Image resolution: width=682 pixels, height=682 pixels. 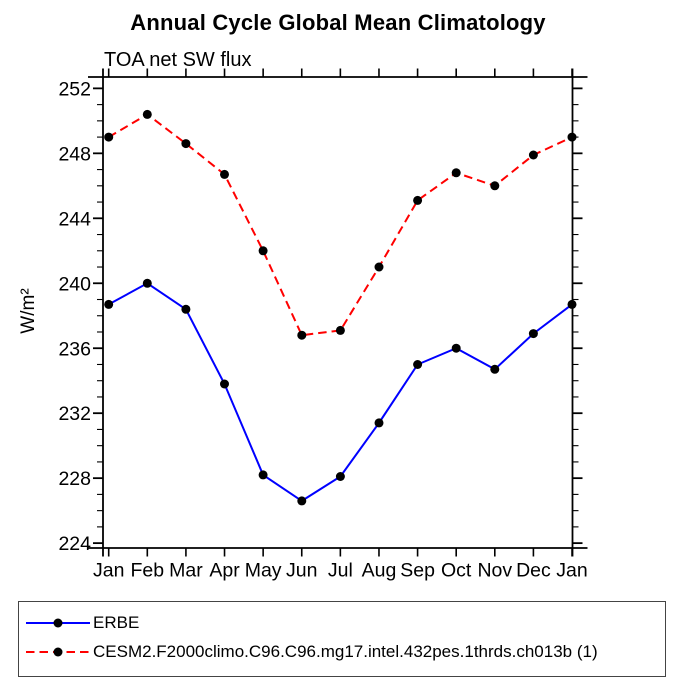 I want to click on x-tick-label: Nov, so click(x=494, y=571).